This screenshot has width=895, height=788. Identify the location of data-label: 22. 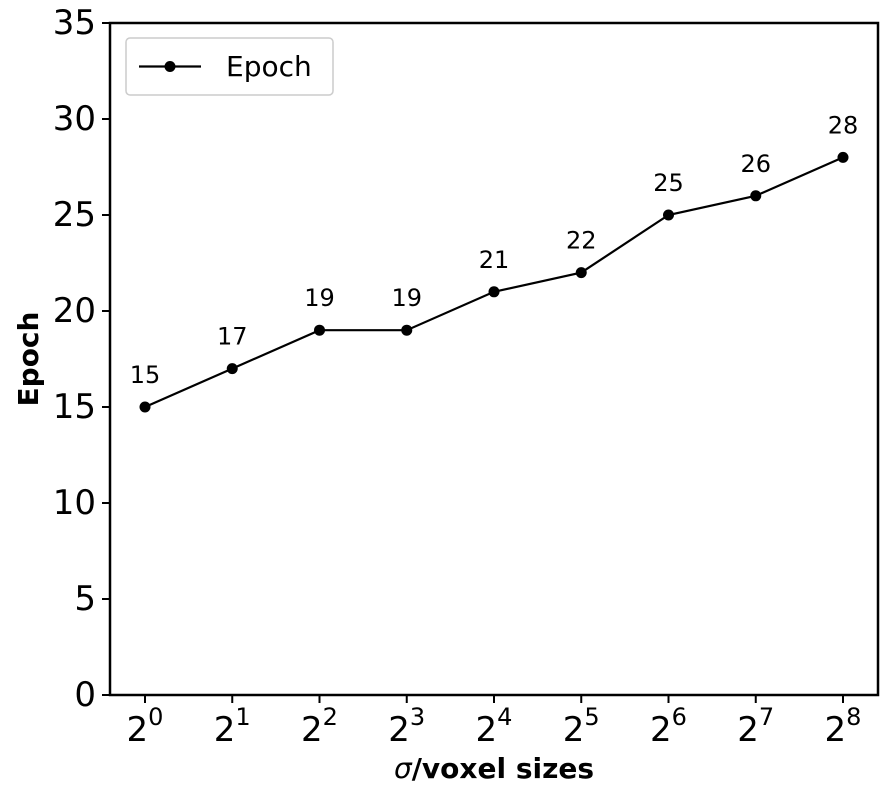
(581, 241).